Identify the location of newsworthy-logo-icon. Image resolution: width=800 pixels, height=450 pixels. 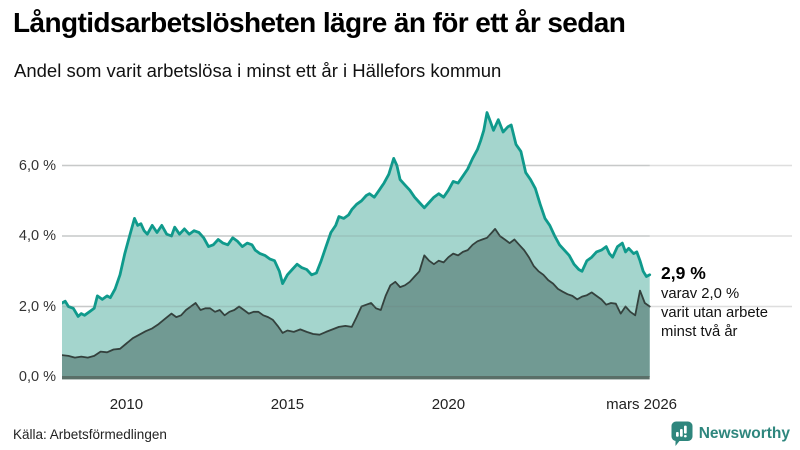
(682, 433).